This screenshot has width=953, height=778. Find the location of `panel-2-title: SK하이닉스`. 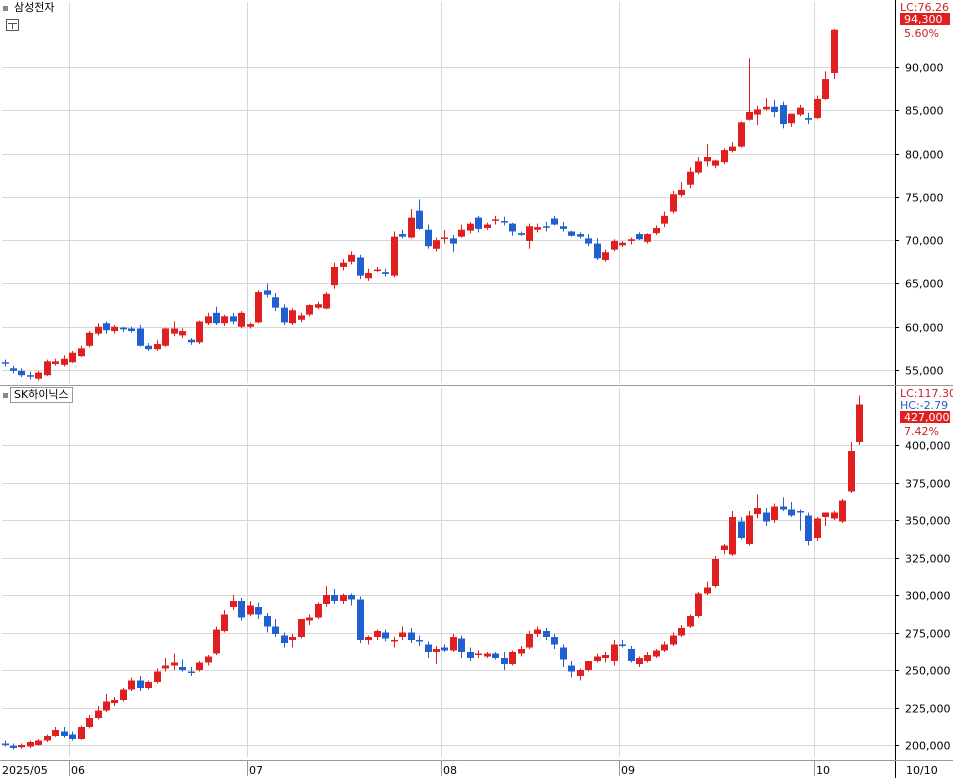

panel-2-title: SK하이닉스 is located at coordinates (41, 395).